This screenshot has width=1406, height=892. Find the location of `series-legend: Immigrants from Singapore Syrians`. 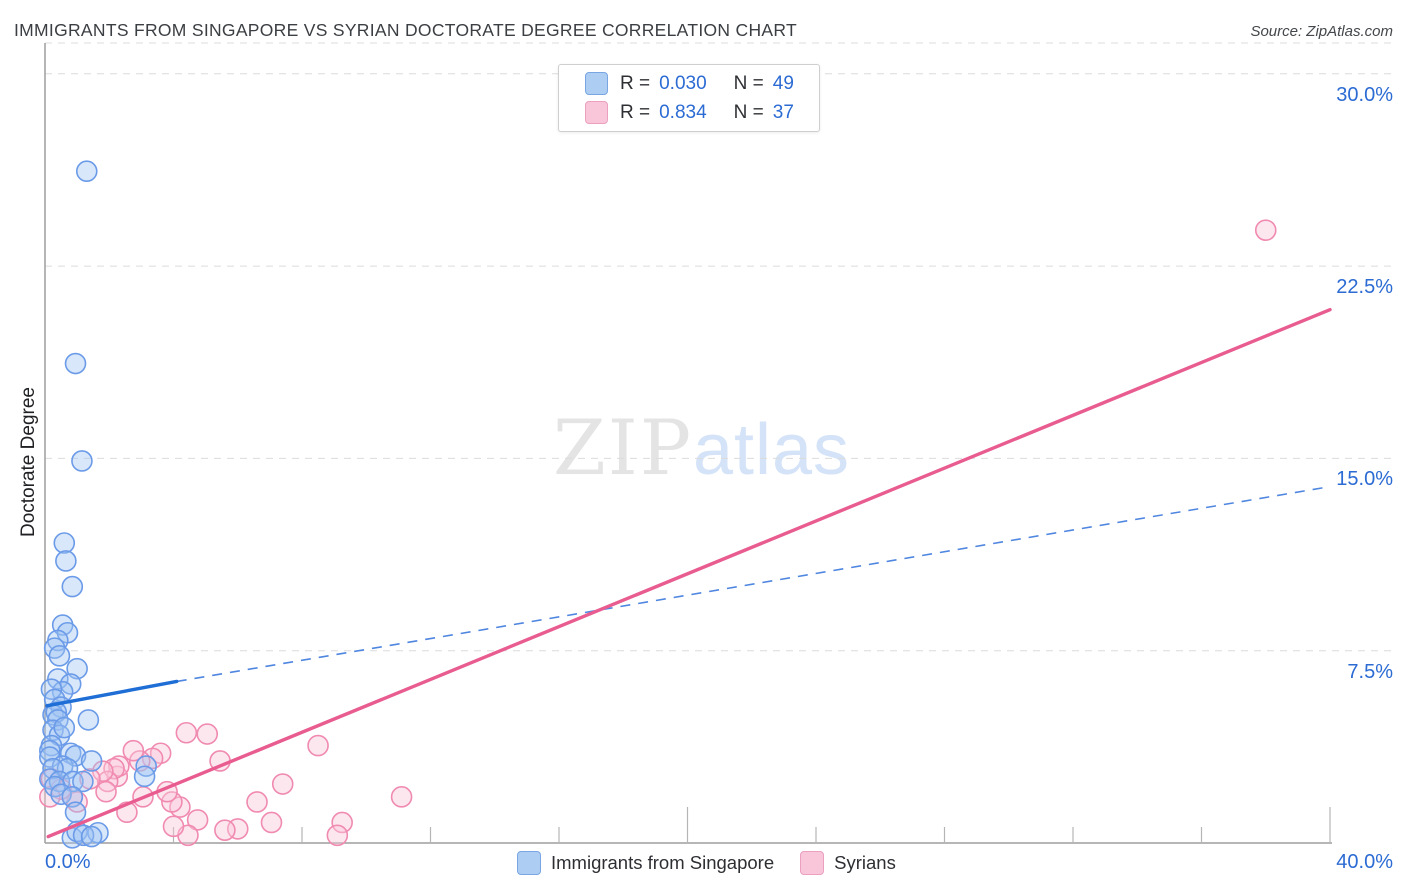

series-legend: Immigrants from Singapore Syrians is located at coordinates (706, 863).